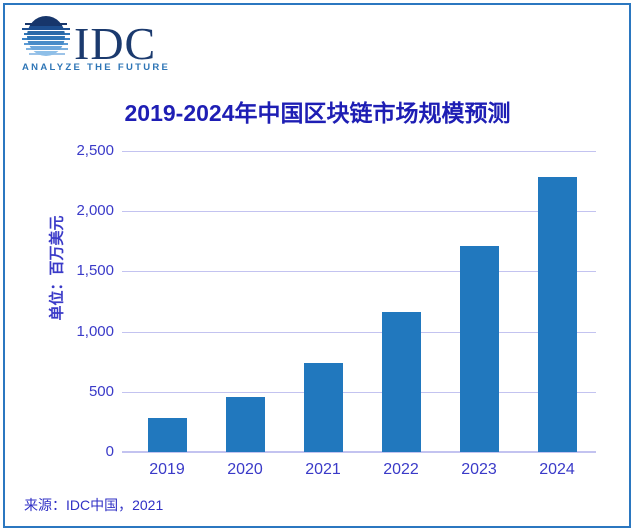 The image size is (635, 532). I want to click on x-axis-tick-labels: 2019 2020 2021 2022 2023 2024, so click(362, 472).